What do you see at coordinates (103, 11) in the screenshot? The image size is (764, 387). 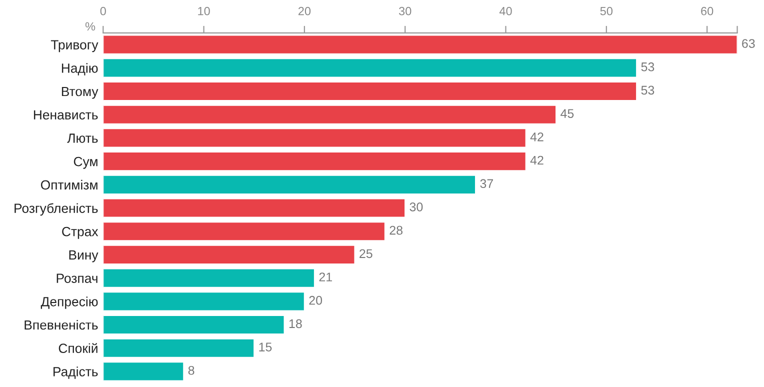 I see `x-tick-label: 0` at bounding box center [103, 11].